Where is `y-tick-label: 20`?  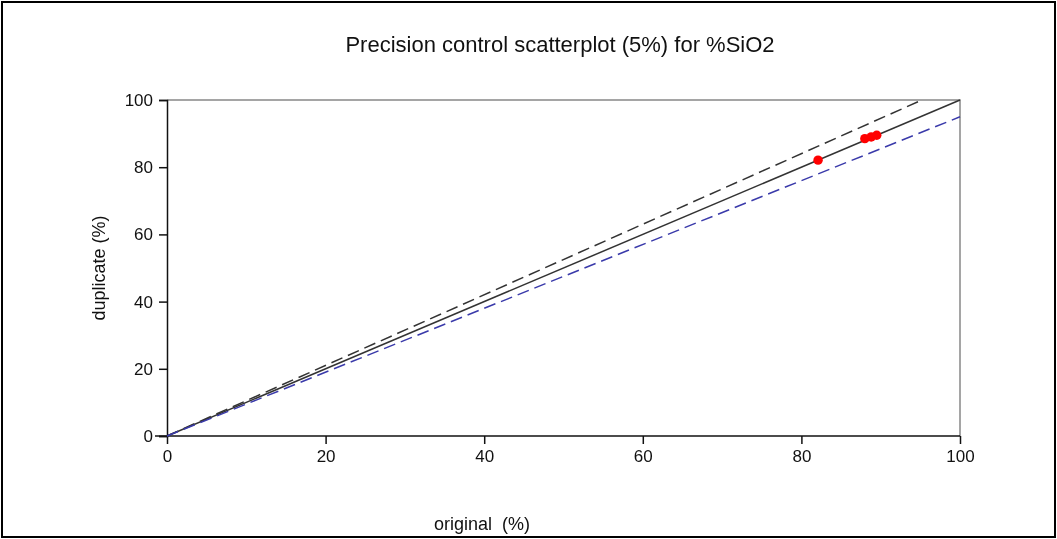 y-tick-label: 20 is located at coordinates (143, 369).